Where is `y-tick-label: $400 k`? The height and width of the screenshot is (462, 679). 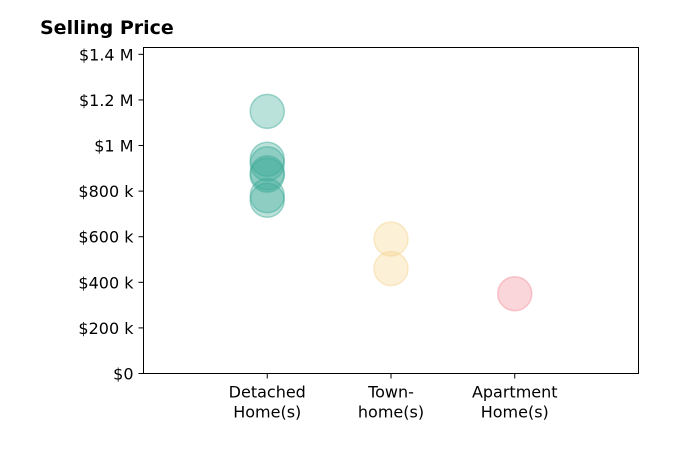
y-tick-label: $400 k is located at coordinates (106, 282).